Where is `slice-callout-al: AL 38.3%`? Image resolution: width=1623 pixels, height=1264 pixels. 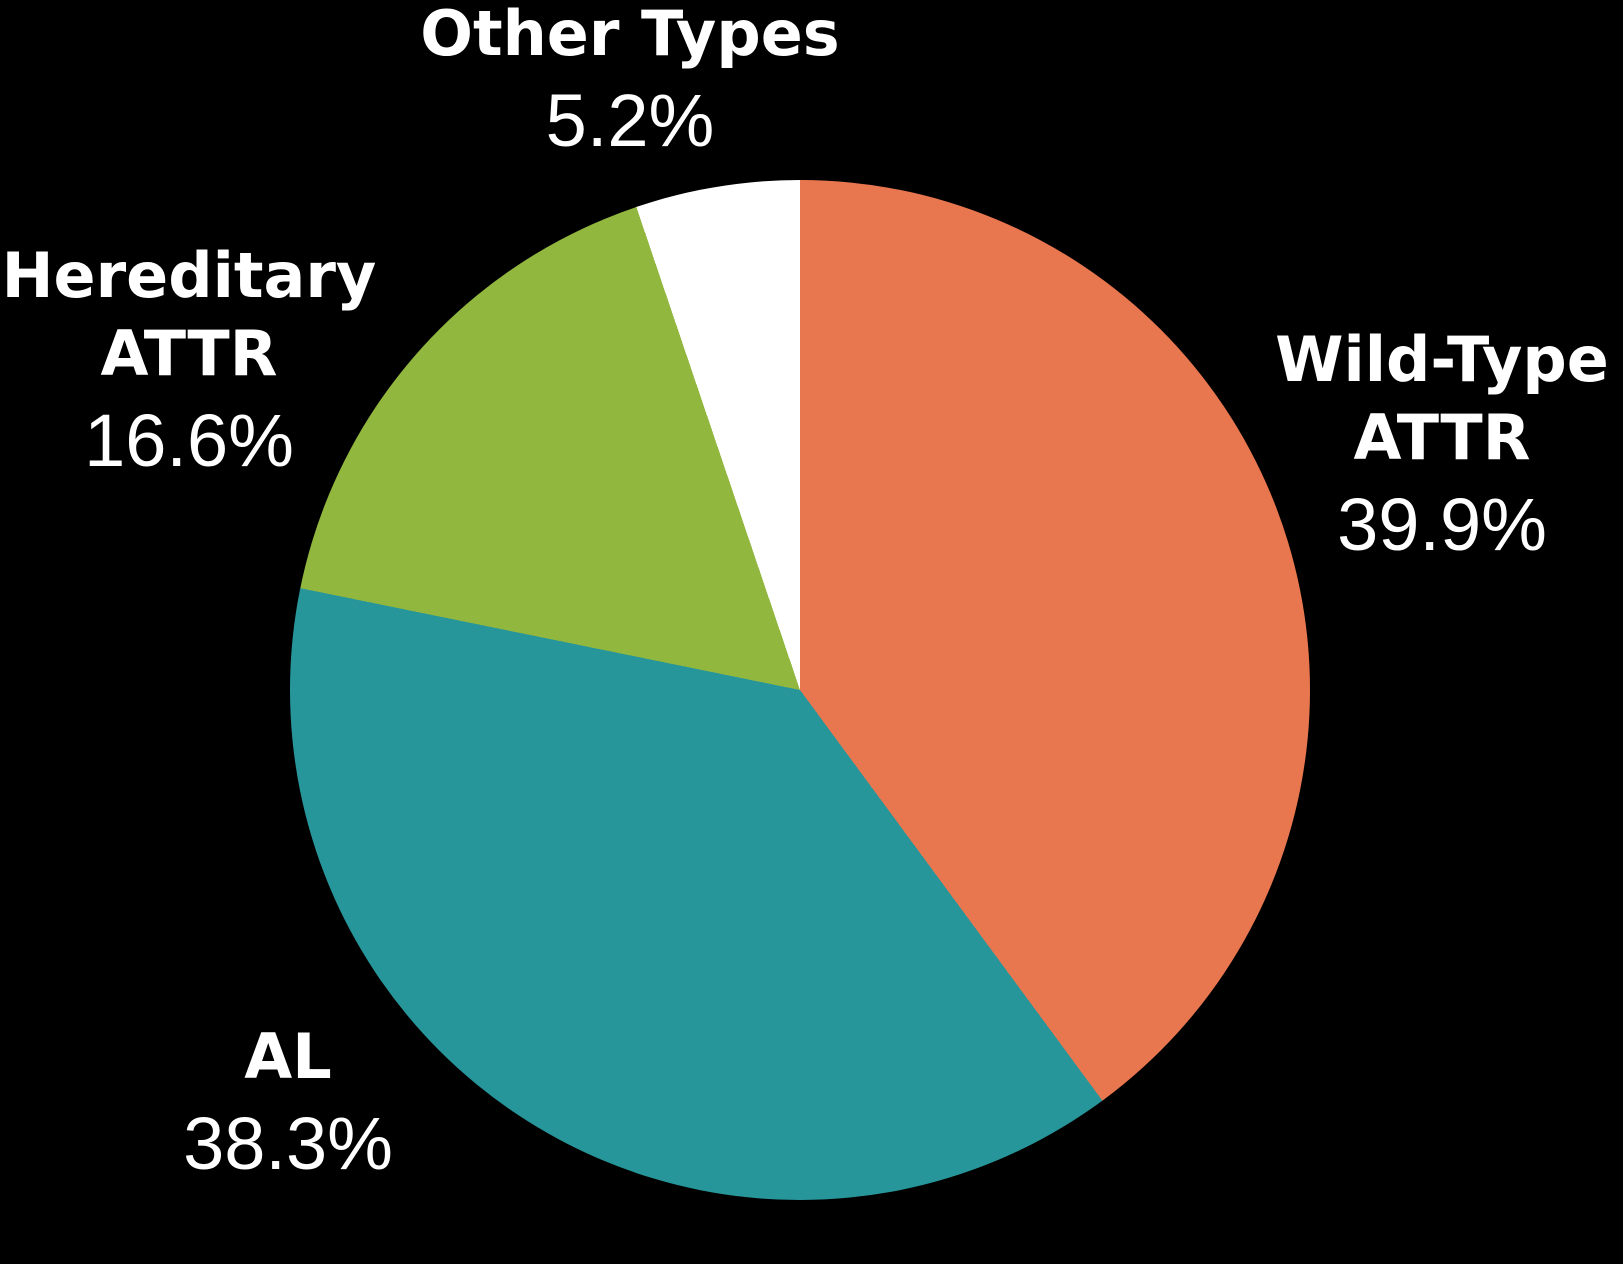
slice-callout-al: AL 38.3% is located at coordinates (288, 1103).